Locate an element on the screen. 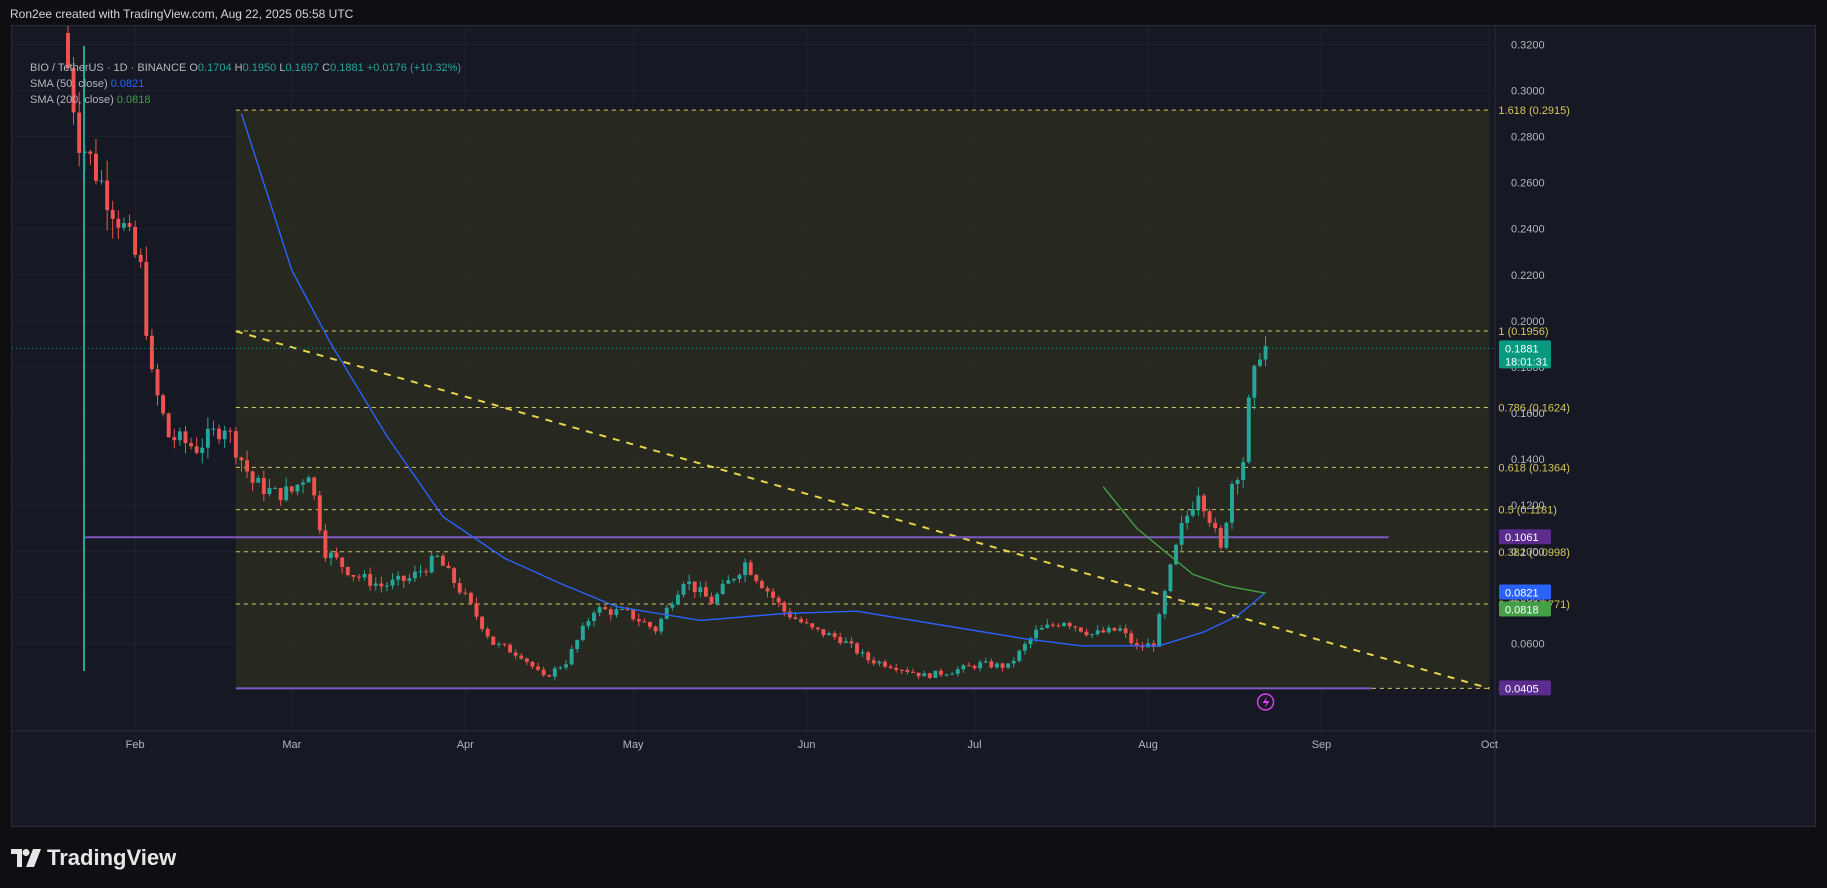 The height and width of the screenshot is (888, 1827). fib-level-label: 1.618 (0.2915) is located at coordinates (1534, 111).